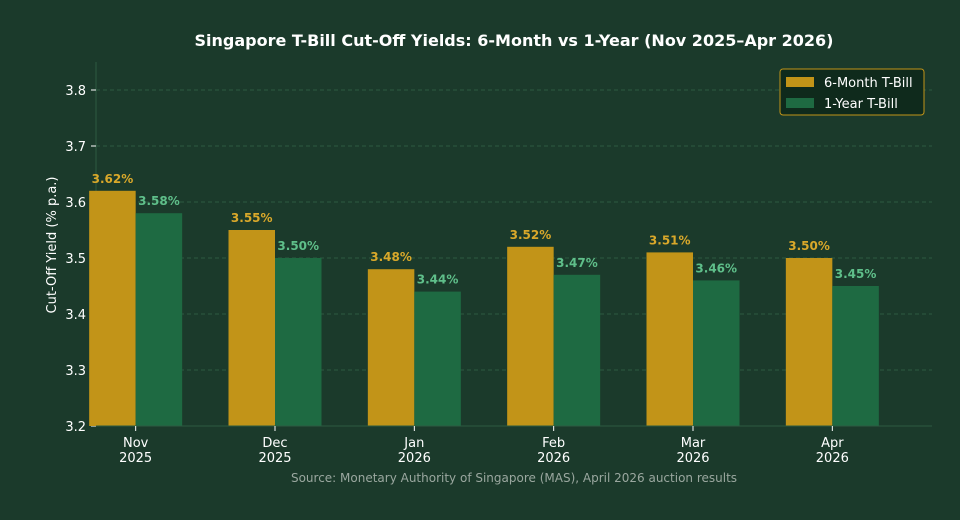 Image resolution: width=960 pixels, height=520 pixels. What do you see at coordinates (81, 248) in the screenshot?
I see `y-axis: 3.2 3.3 3.4 3.5 3.6 3.7 3.8` at bounding box center [81, 248].